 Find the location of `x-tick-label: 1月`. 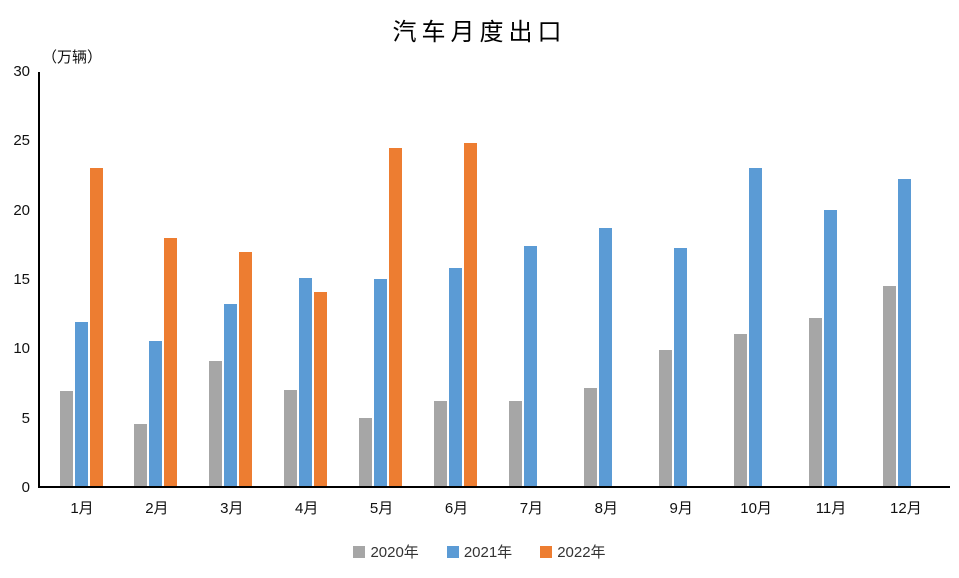

x-tick-label: 1月 is located at coordinates (82, 508).